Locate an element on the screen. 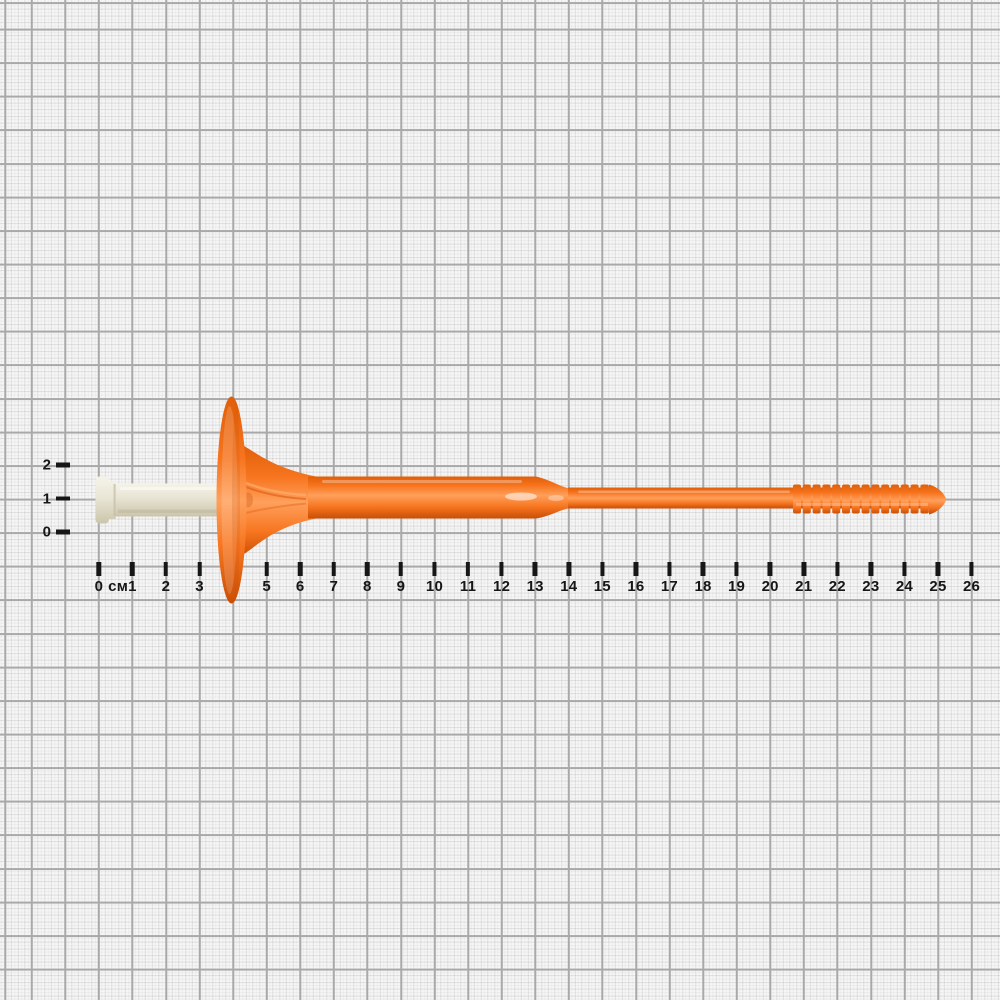  ruler-tick-15: 15 is located at coordinates (602, 578).